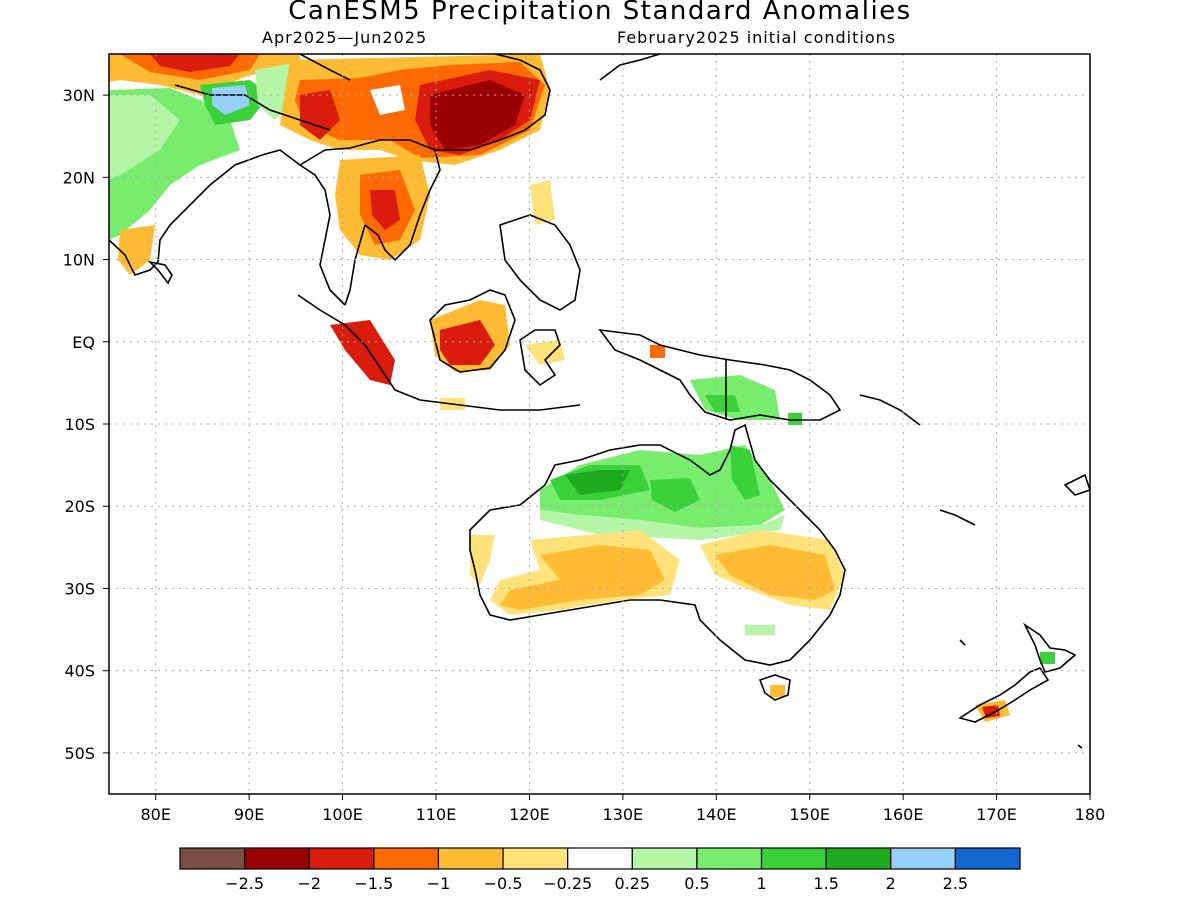 This screenshot has height=900, width=1200. What do you see at coordinates (79, 671) in the screenshot?
I see `lat-tick-label: 40S` at bounding box center [79, 671].